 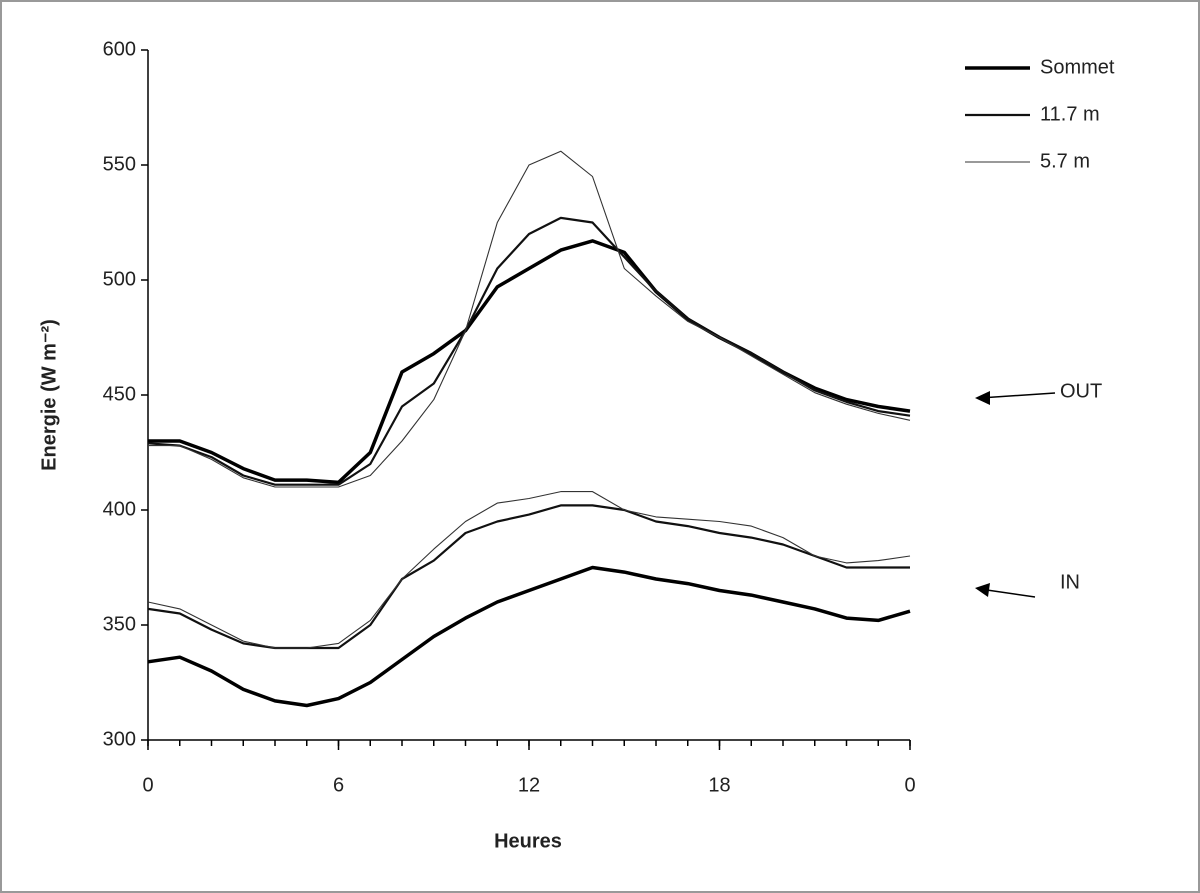 What do you see at coordinates (529, 785) in the screenshot?
I see `x-tick-label: 12` at bounding box center [529, 785].